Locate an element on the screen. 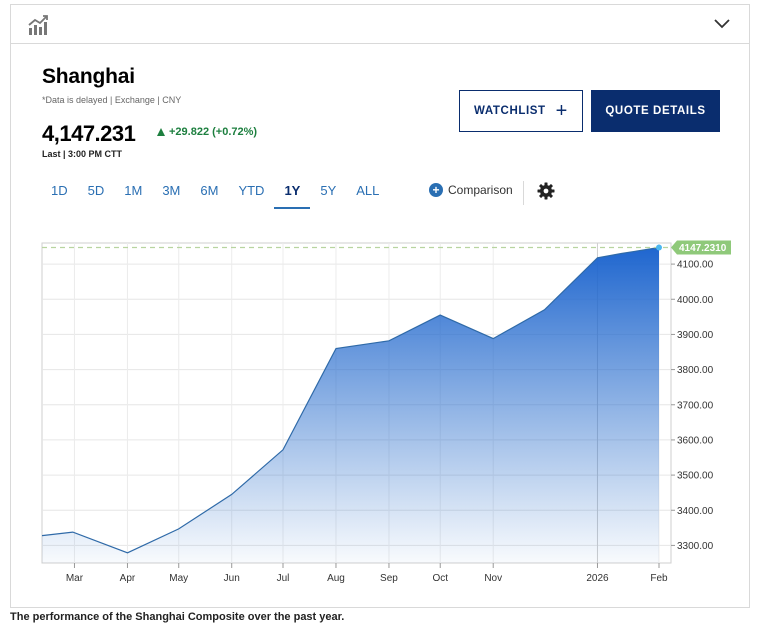  quote-details-button: QUOTE DETAILS is located at coordinates (655, 111).